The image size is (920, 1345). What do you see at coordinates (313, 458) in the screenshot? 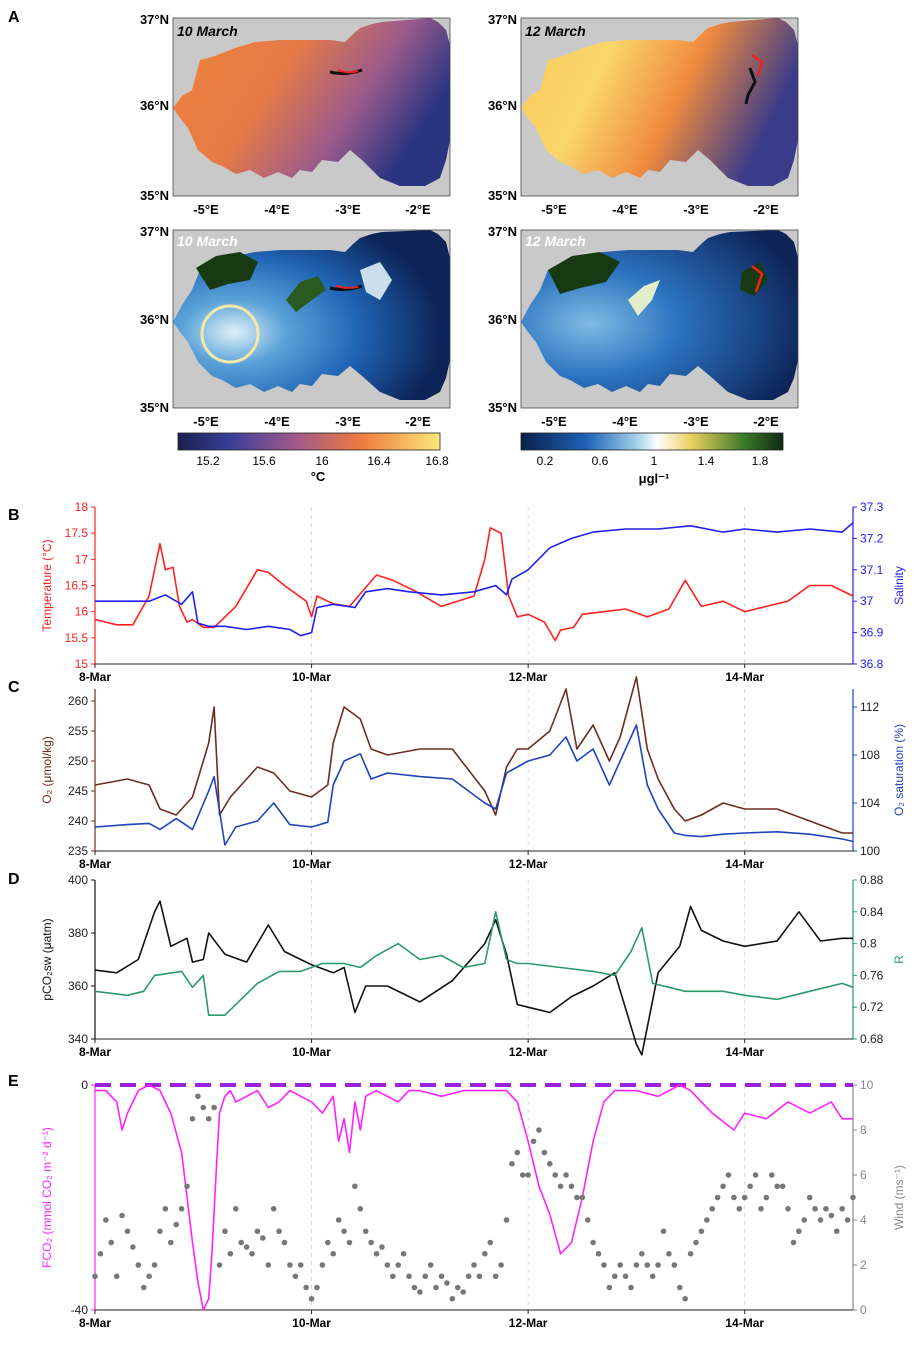
I see `sst-colorbar: 15.2 15.6 16 16.4 16.8 °C` at bounding box center [313, 458].